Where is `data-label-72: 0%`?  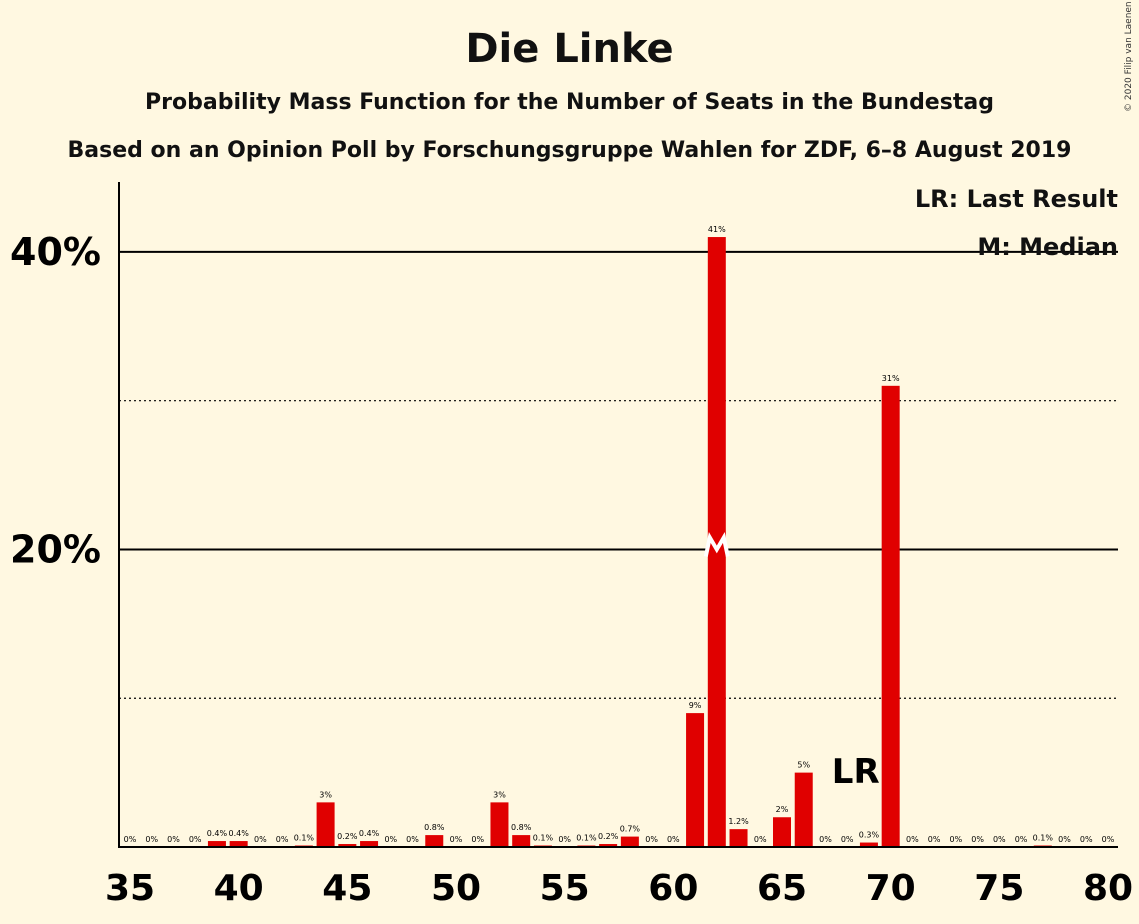 data-label-72: 0% is located at coordinates (934, 839).